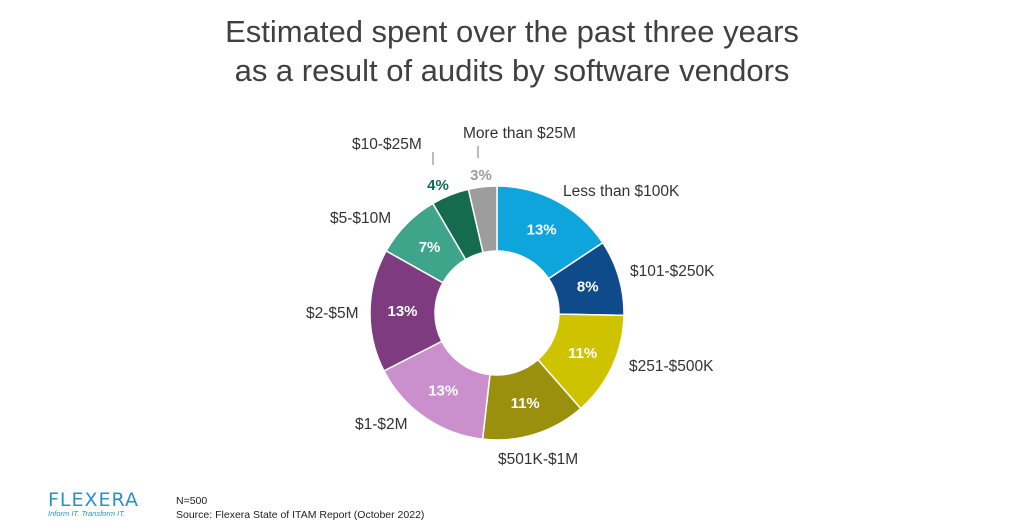 This screenshot has width=1024, height=529. Describe the element at coordinates (481, 175) in the screenshot. I see `percent-label-more-than-25m: 3%` at that location.